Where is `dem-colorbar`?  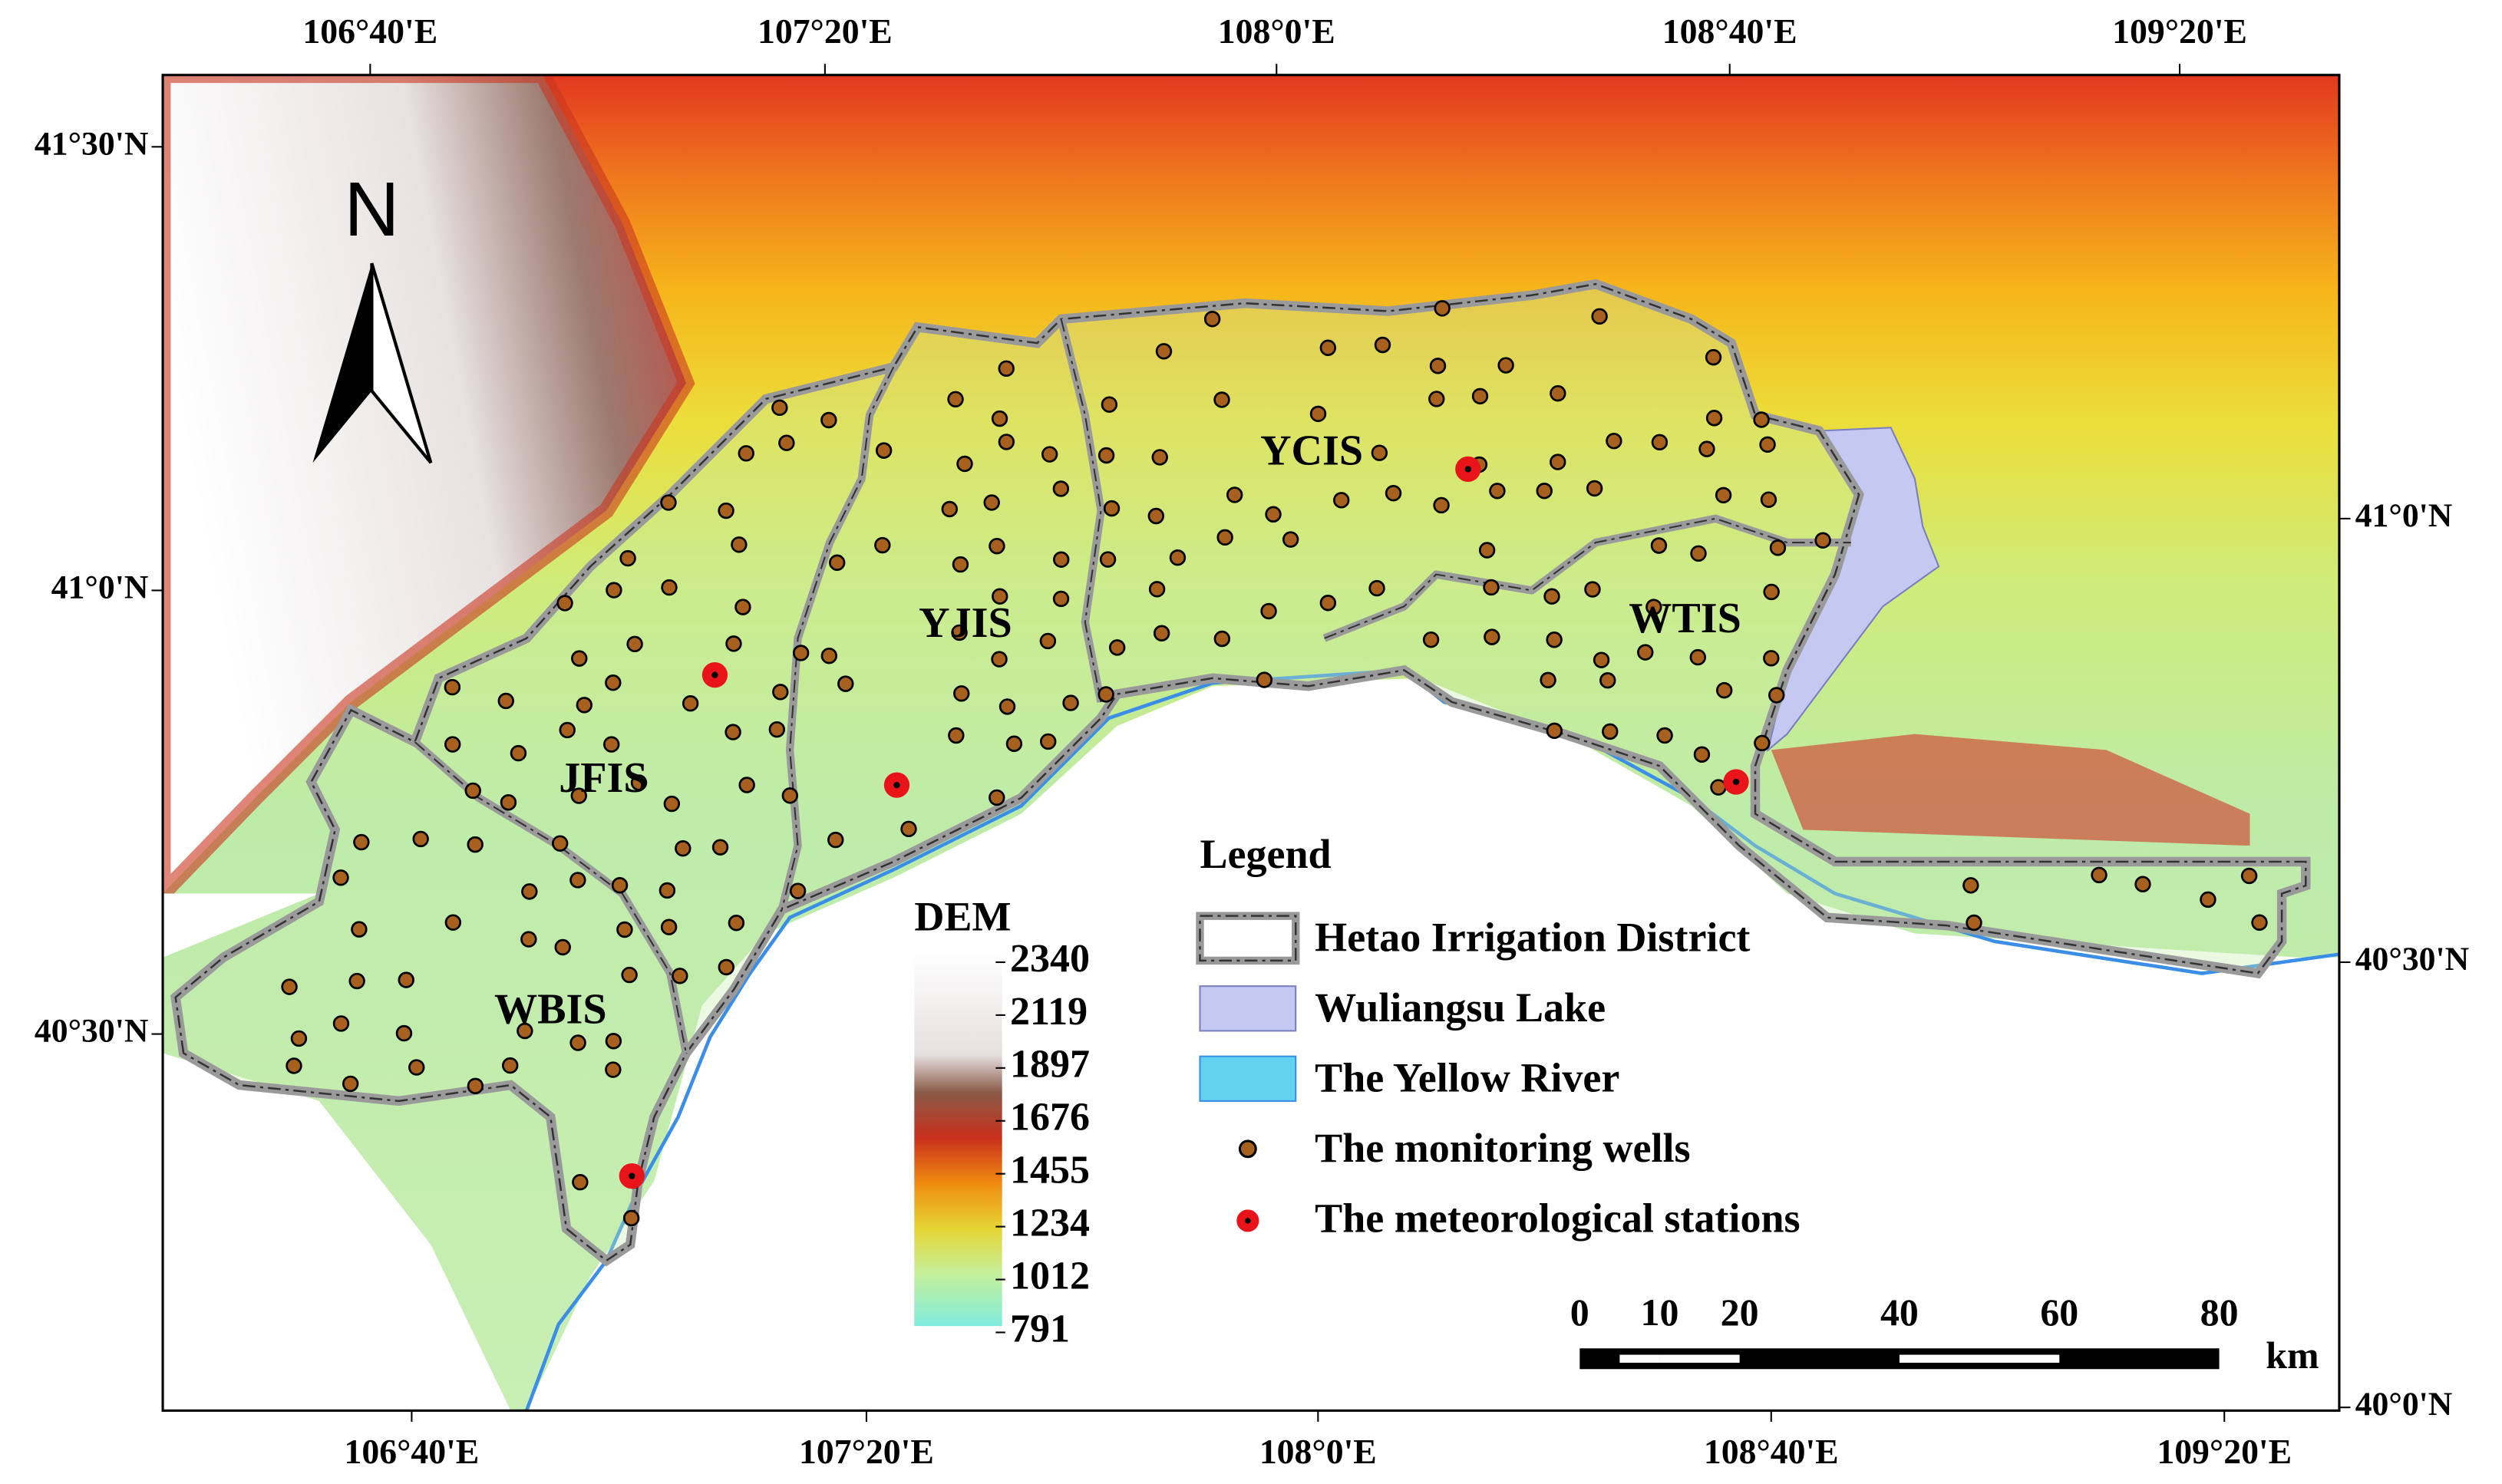 dem-colorbar is located at coordinates (958, 1138).